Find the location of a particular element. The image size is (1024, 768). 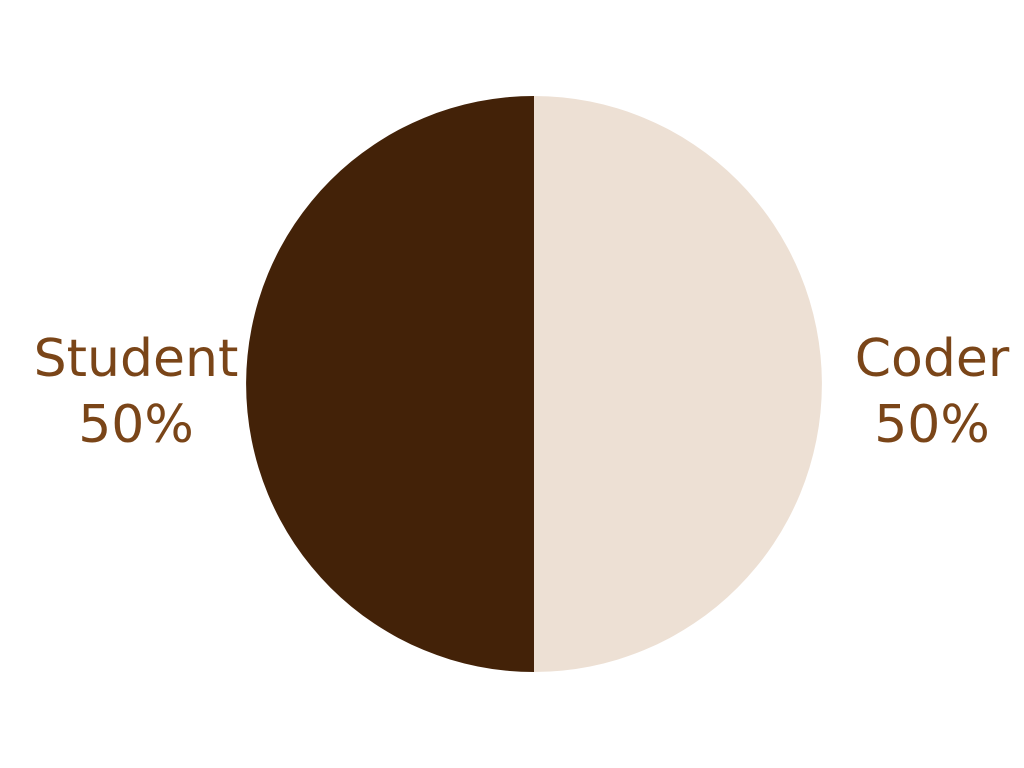

slice-label-name: Student is located at coordinates (136, 359).